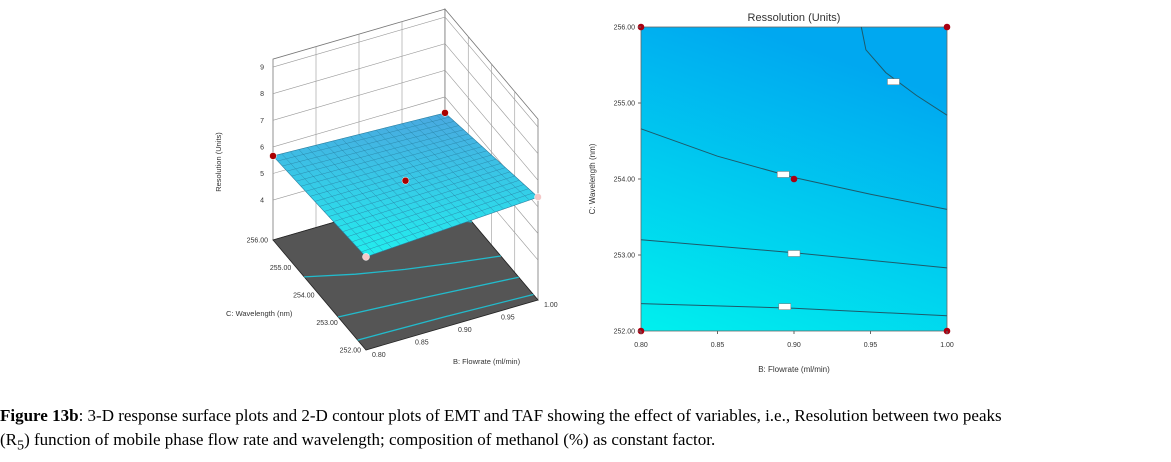  What do you see at coordinates (8, 439) in the screenshot?
I see `caption-line2: (R` at bounding box center [8, 439].